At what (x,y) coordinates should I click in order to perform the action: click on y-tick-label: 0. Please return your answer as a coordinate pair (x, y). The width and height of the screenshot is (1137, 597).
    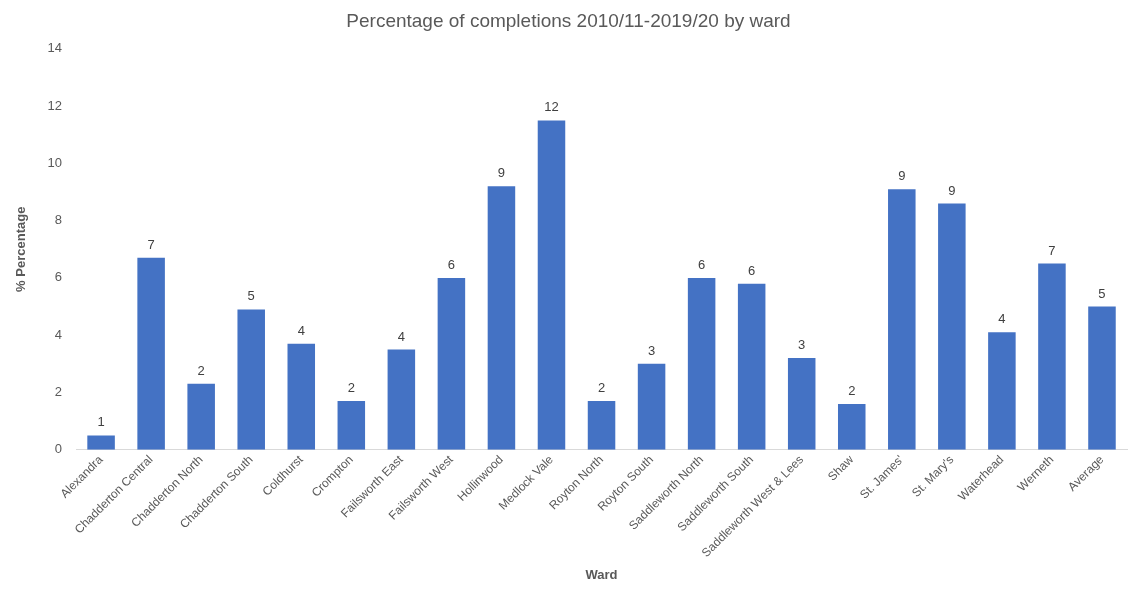
    Looking at the image, I should click on (58, 449).